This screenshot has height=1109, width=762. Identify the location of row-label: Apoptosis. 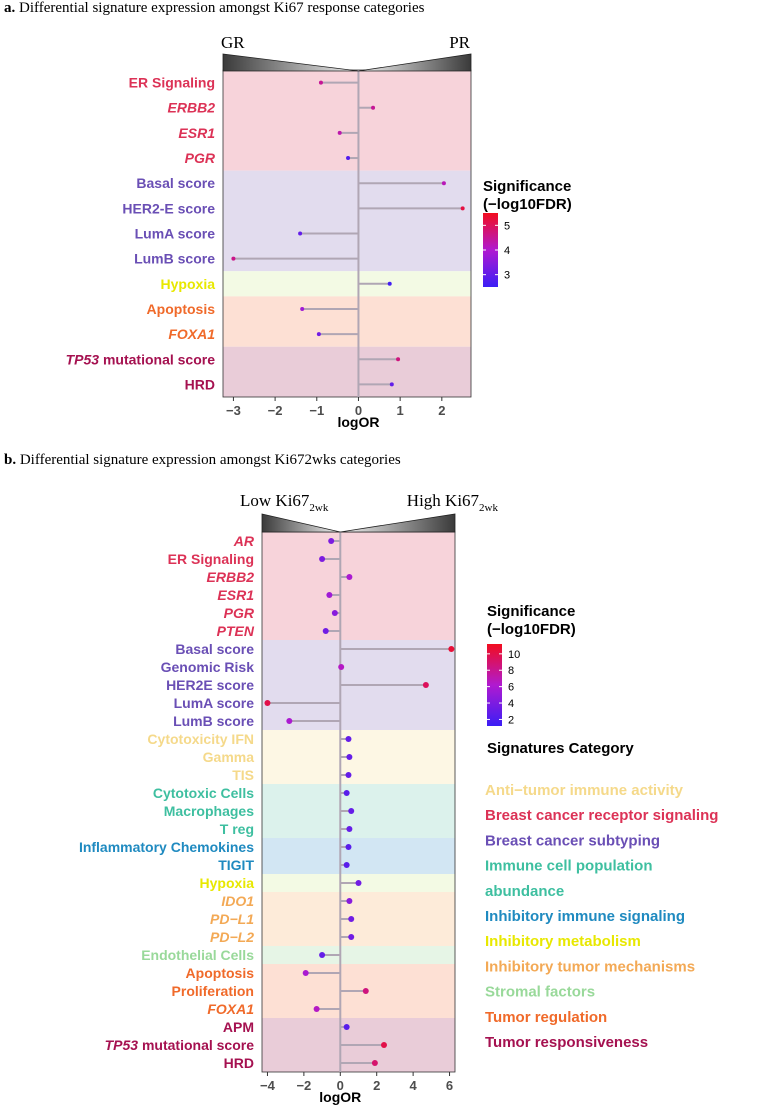
(181, 309).